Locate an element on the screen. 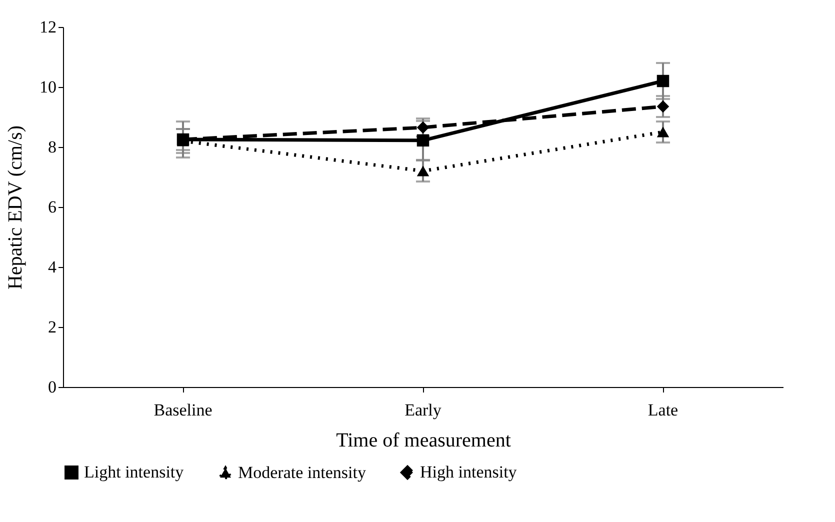 Image resolution: width=835 pixels, height=522 pixels. y-tick-label: 12 is located at coordinates (48, 27).